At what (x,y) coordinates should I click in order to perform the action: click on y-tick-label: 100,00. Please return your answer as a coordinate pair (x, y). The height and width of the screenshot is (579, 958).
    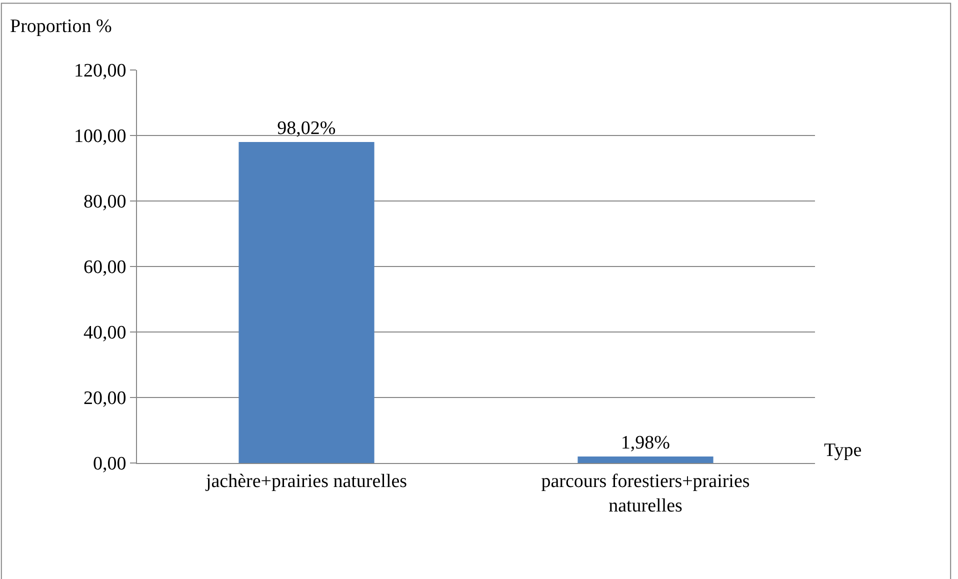
    Looking at the image, I should click on (100, 137).